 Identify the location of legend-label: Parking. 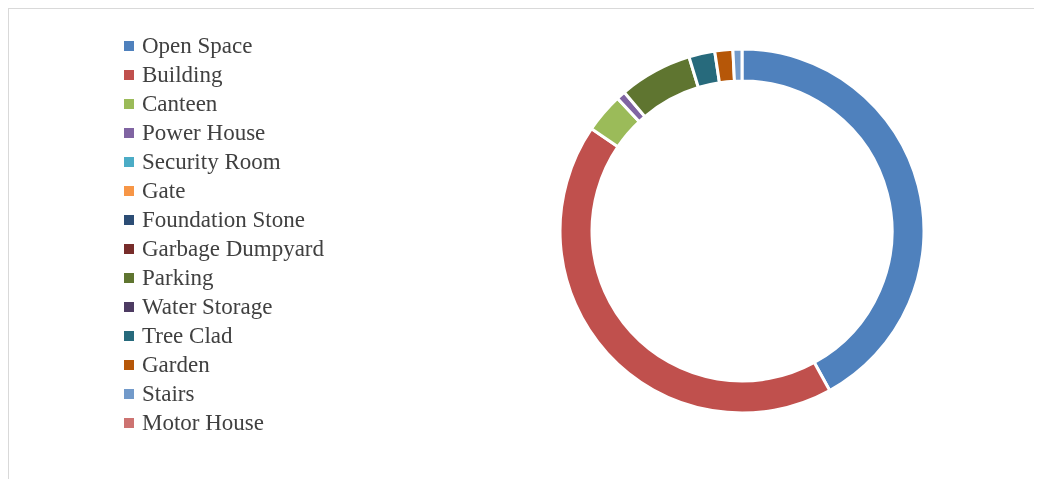
(178, 277).